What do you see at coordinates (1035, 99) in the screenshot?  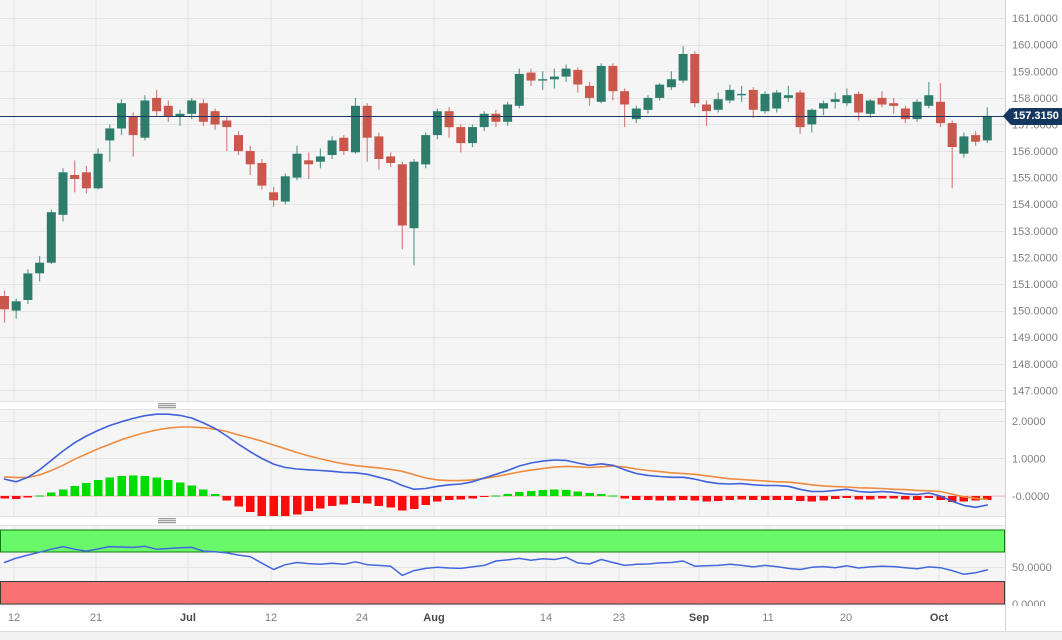 I see `y-axis-tick-label: 158.0000` at bounding box center [1035, 99].